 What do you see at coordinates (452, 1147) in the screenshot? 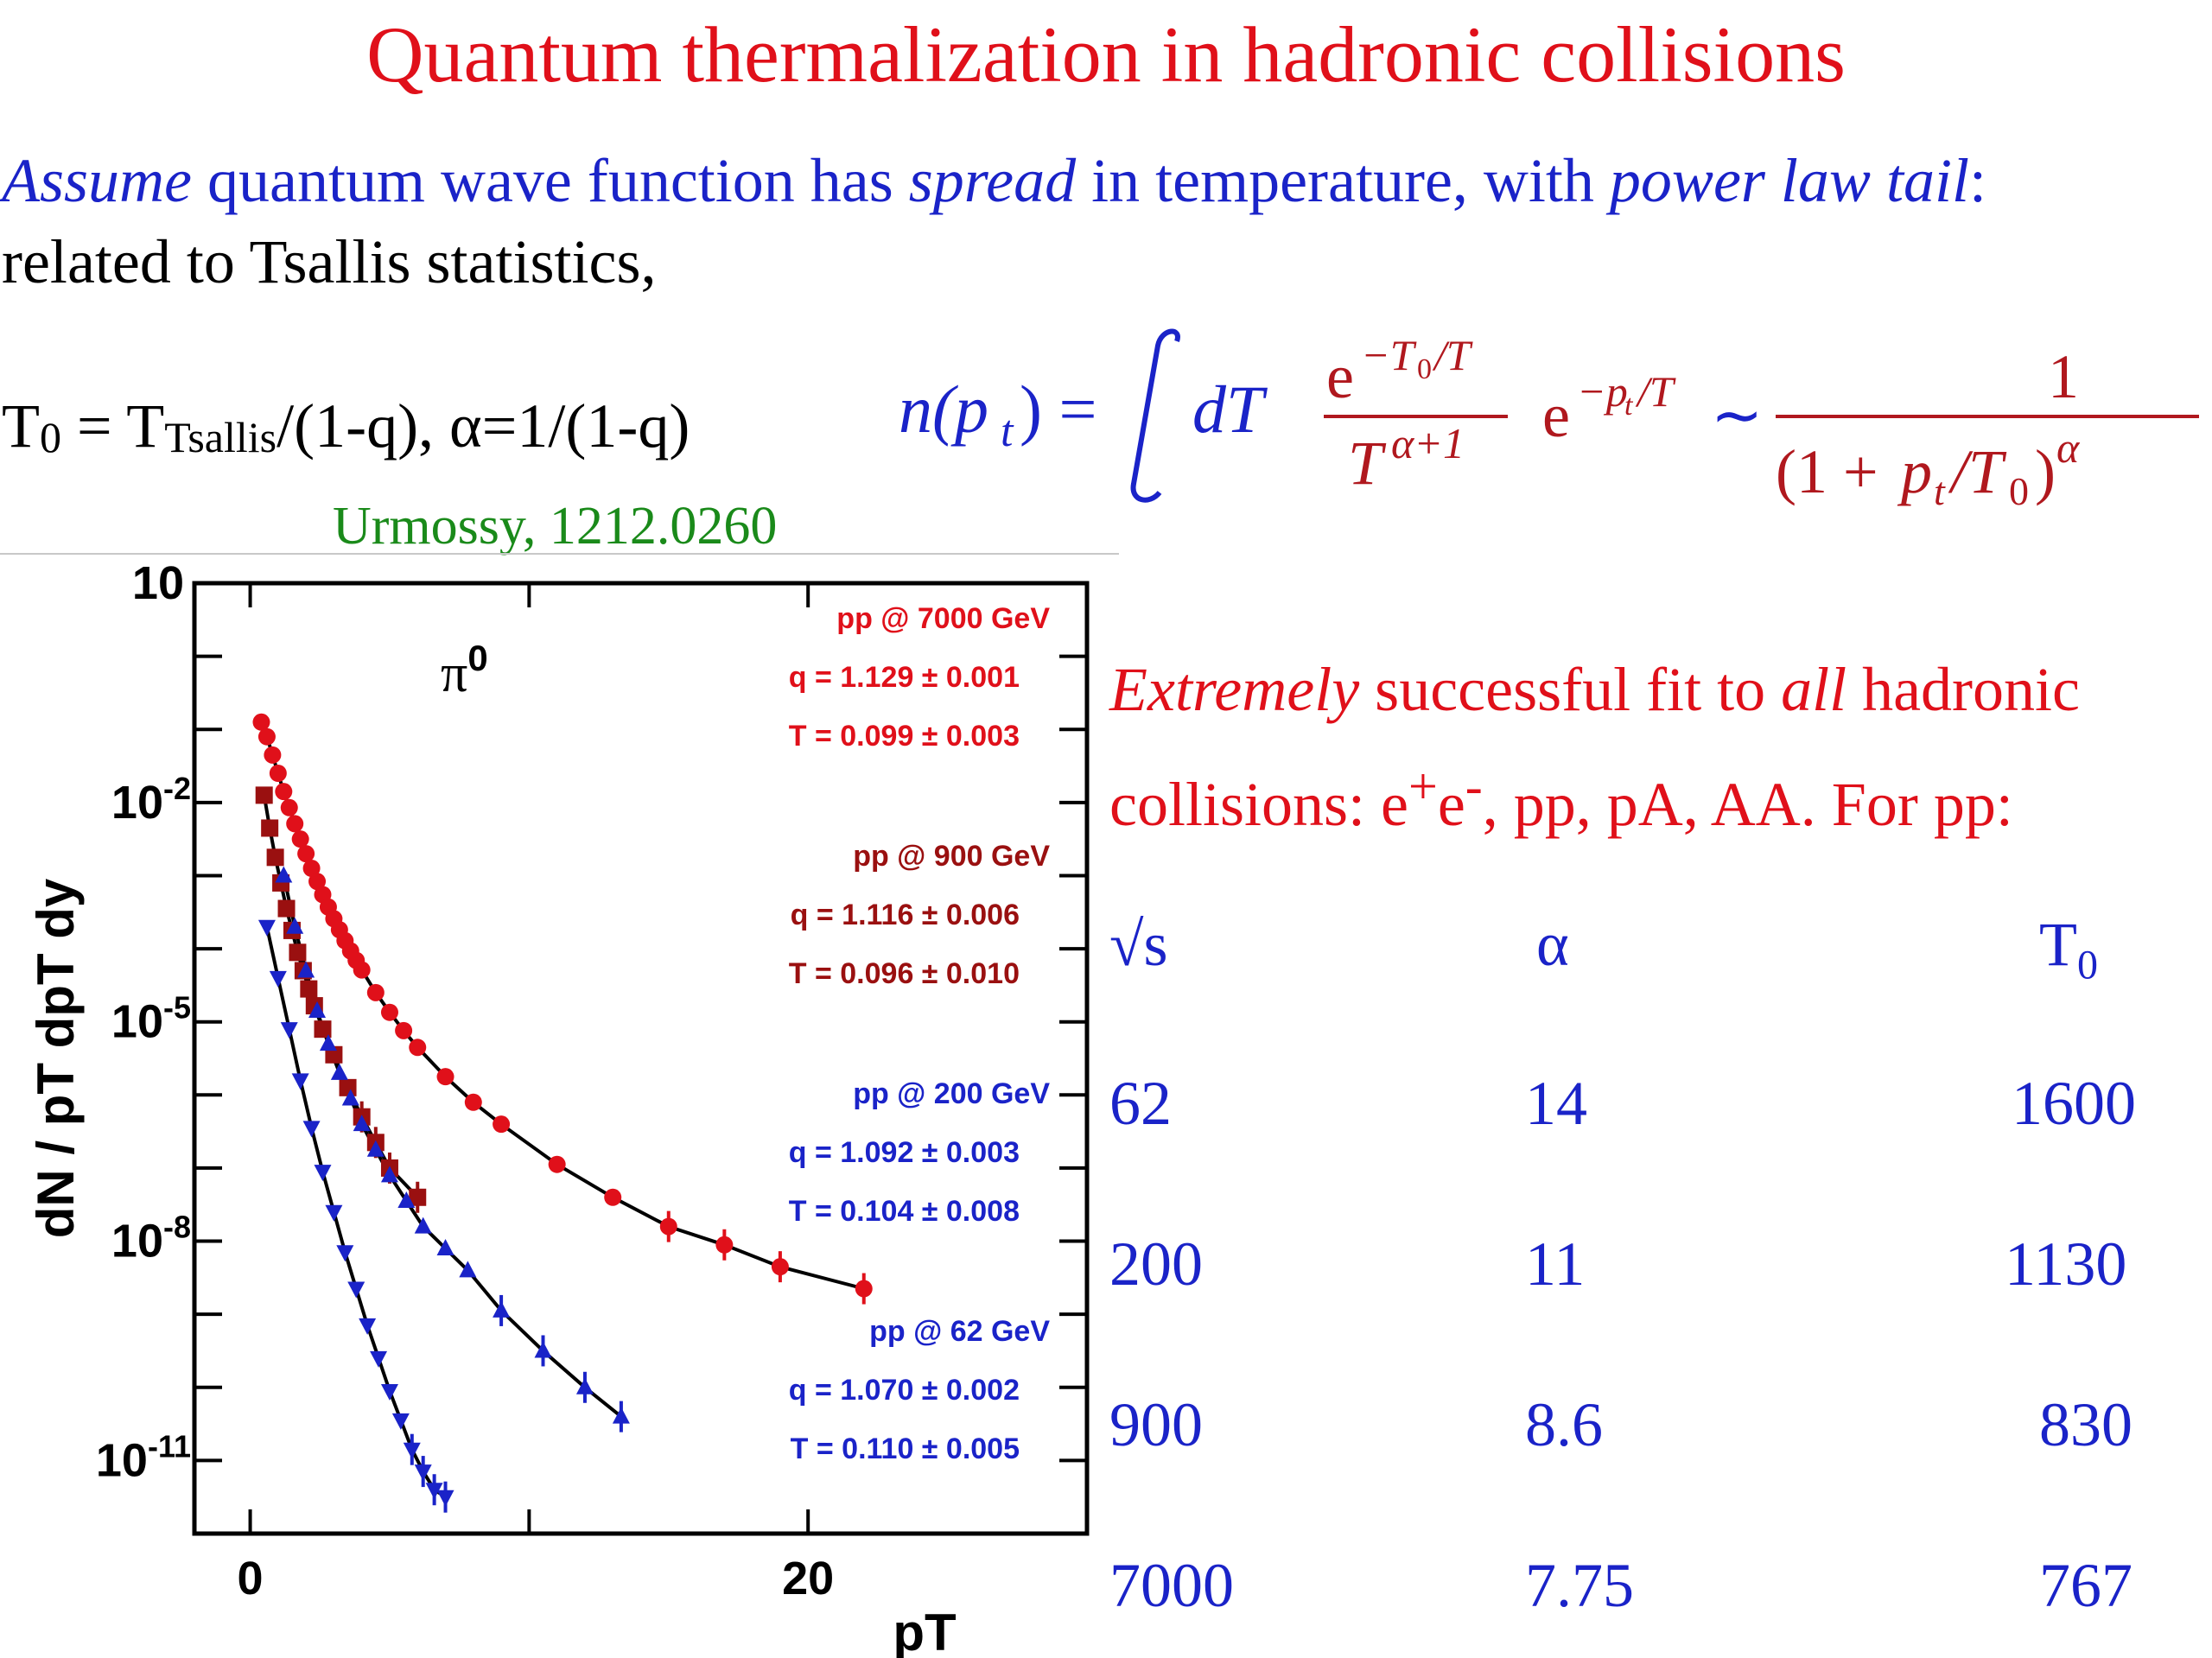
I see `fit-curve` at bounding box center [452, 1147].